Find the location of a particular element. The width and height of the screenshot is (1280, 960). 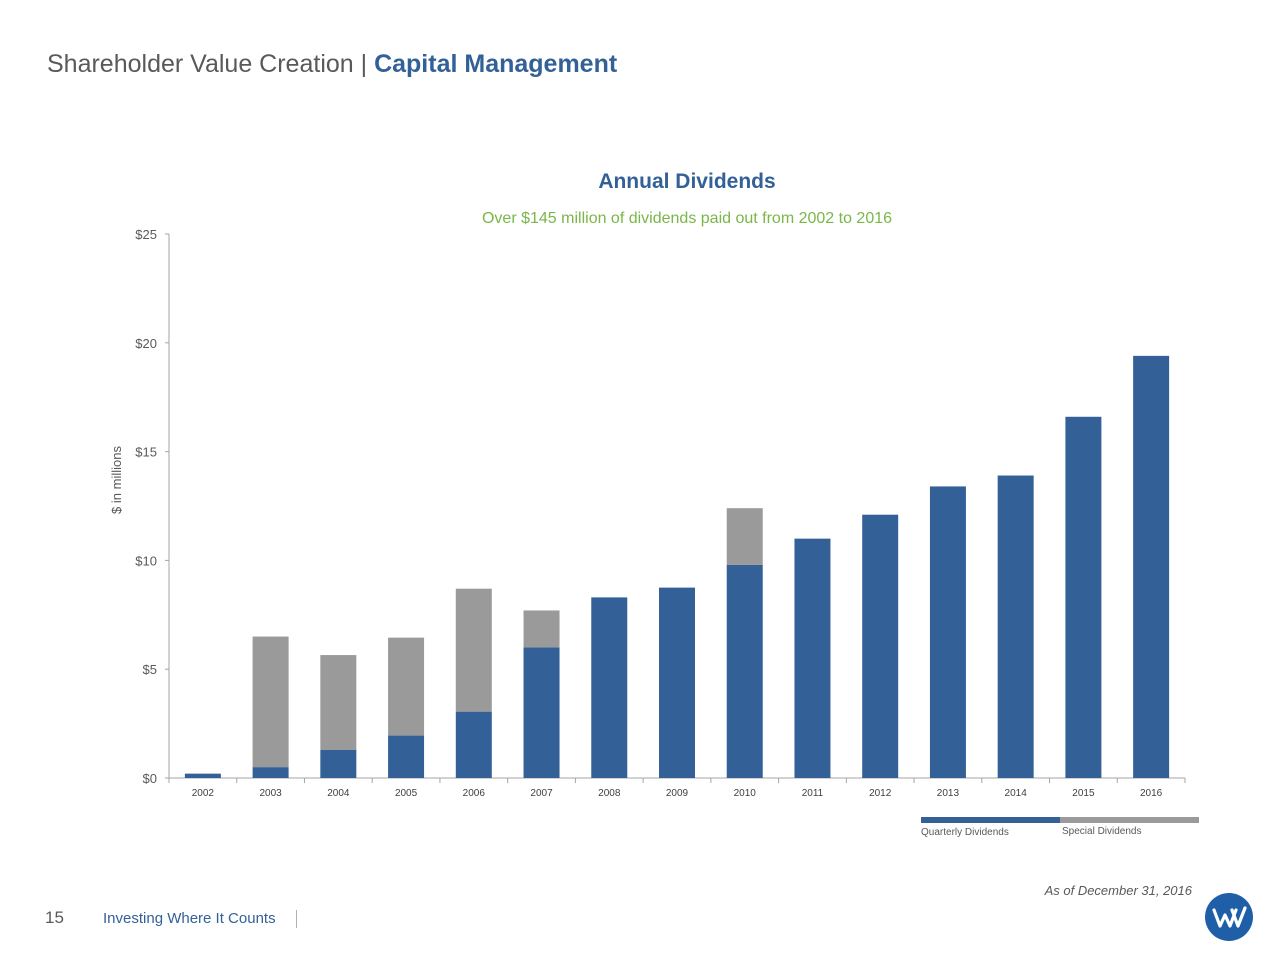

bar-special-2006 is located at coordinates (473, 650).